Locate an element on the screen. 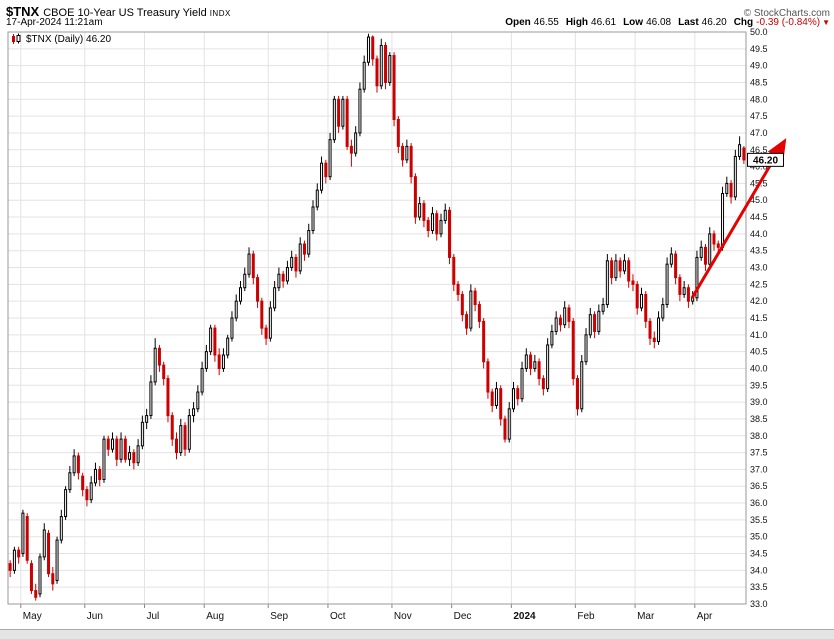  x-month-label: Feb is located at coordinates (586, 616).